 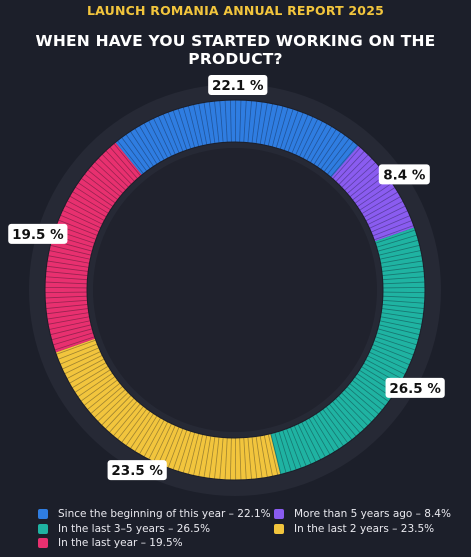 I want to click on legend-label: In the last 2 years – 23.5%, so click(x=364, y=529).